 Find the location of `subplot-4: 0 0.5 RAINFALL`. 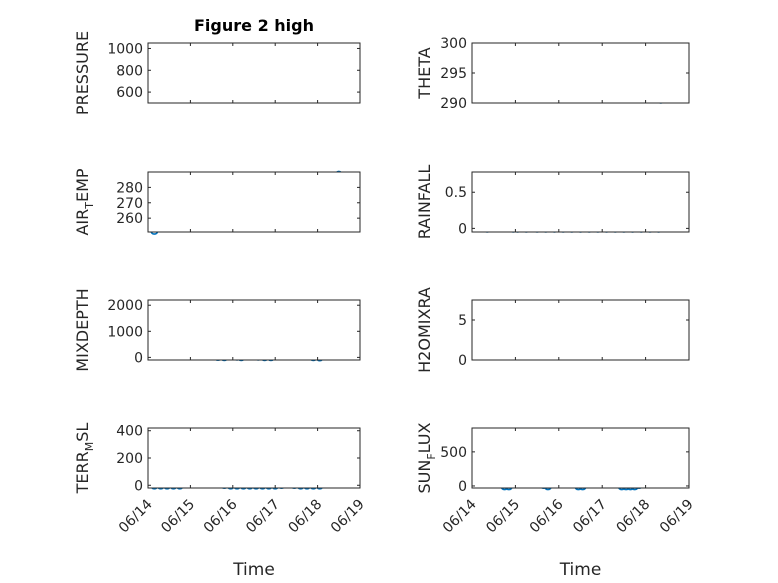

subplot-4: 0 0.5 RAINFALL is located at coordinates (552, 202).